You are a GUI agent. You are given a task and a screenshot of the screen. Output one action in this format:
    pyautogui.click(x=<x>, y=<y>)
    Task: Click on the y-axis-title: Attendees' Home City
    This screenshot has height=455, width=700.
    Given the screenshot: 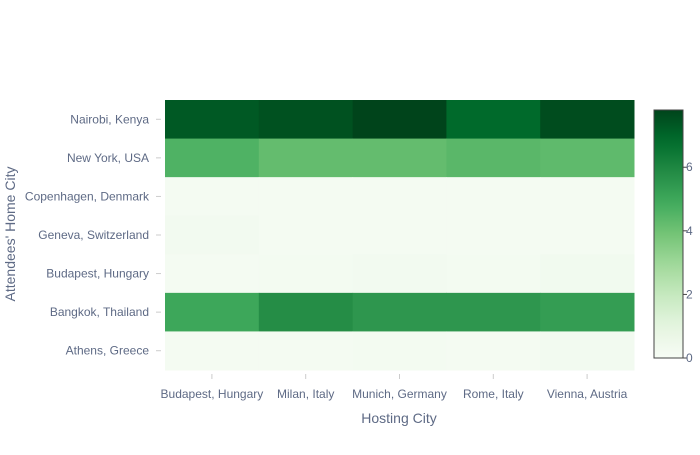 What is the action you would take?
    pyautogui.click(x=10, y=234)
    